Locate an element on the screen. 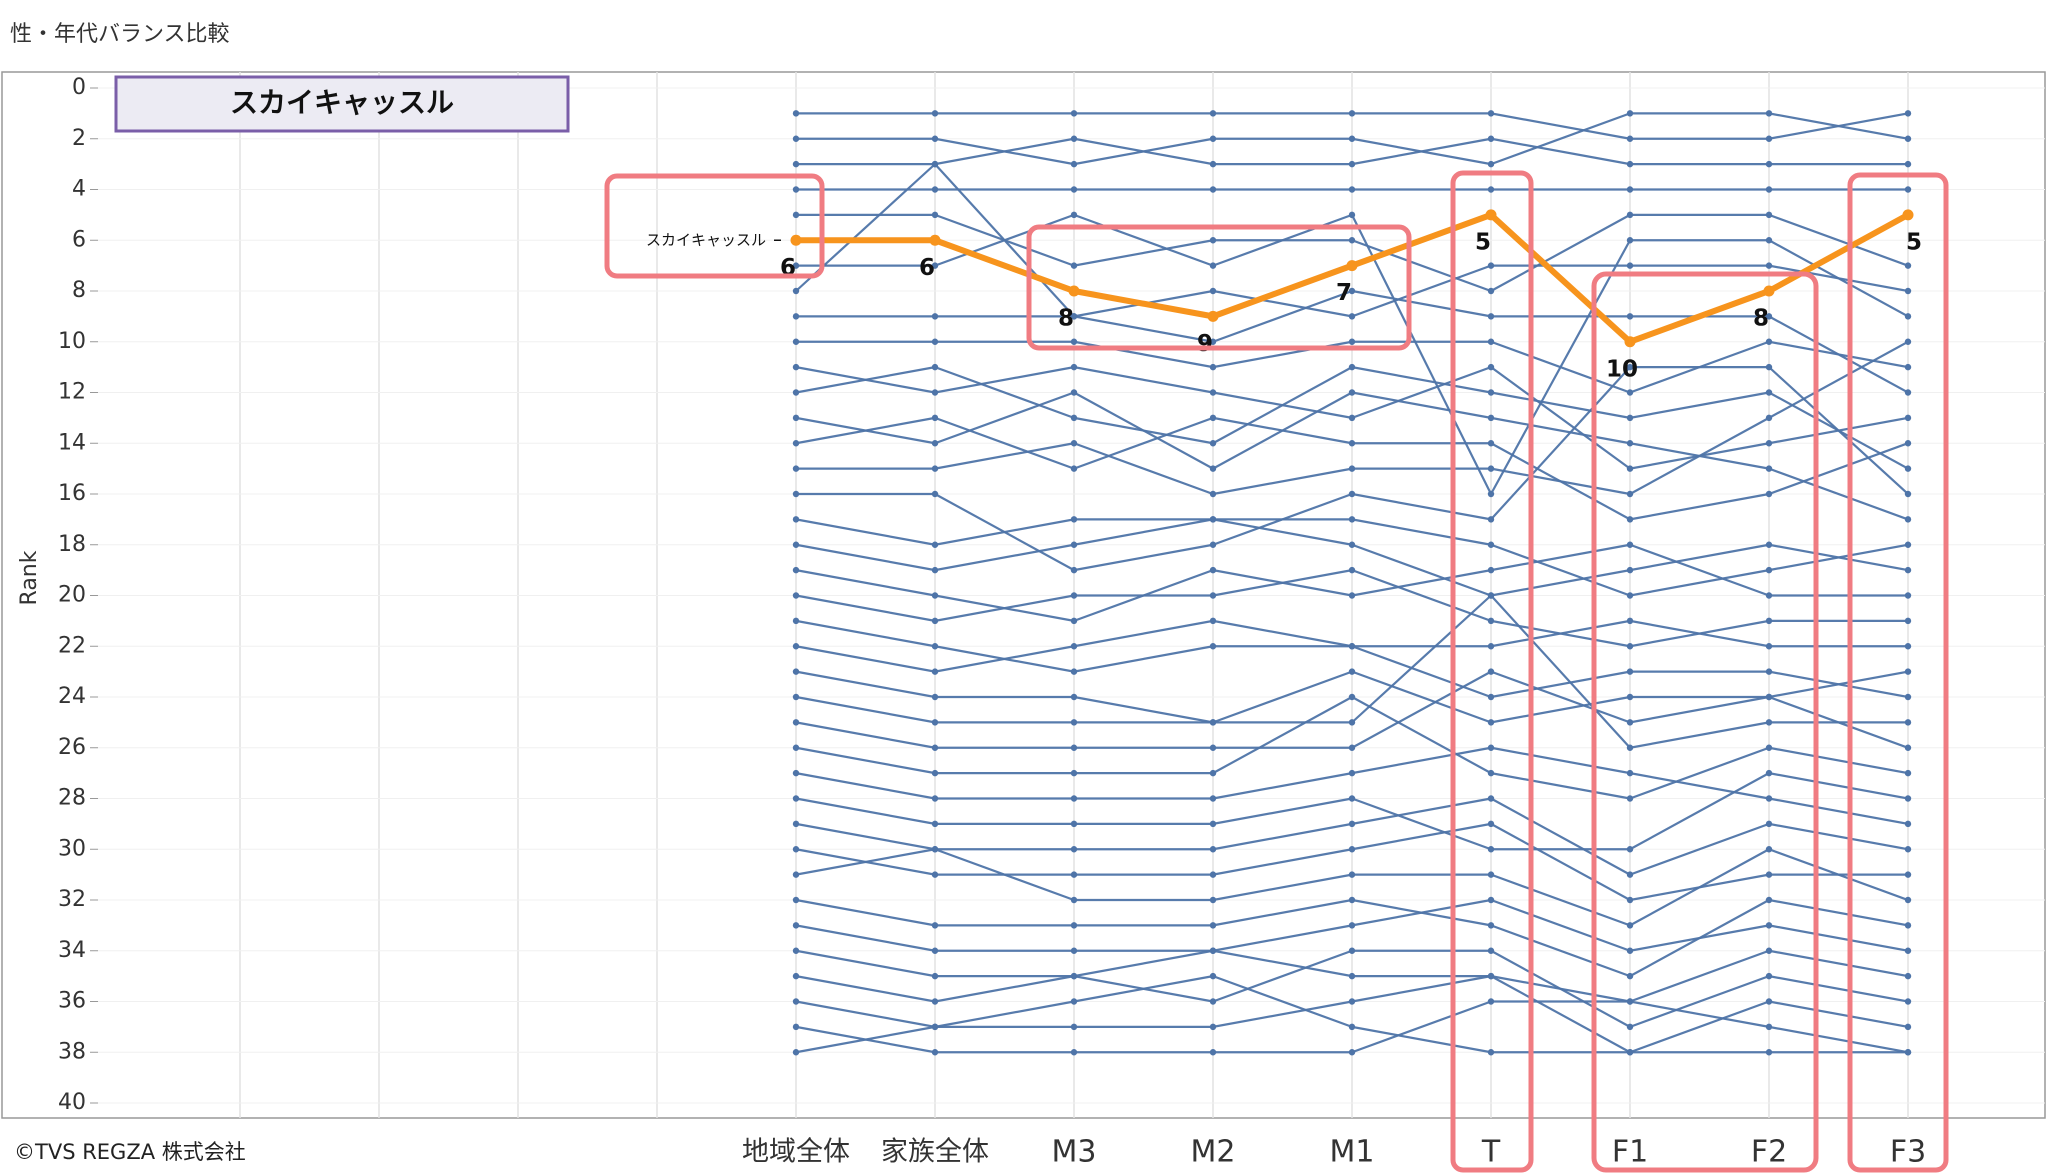  y-tick-label: 0 is located at coordinates (79, 87).